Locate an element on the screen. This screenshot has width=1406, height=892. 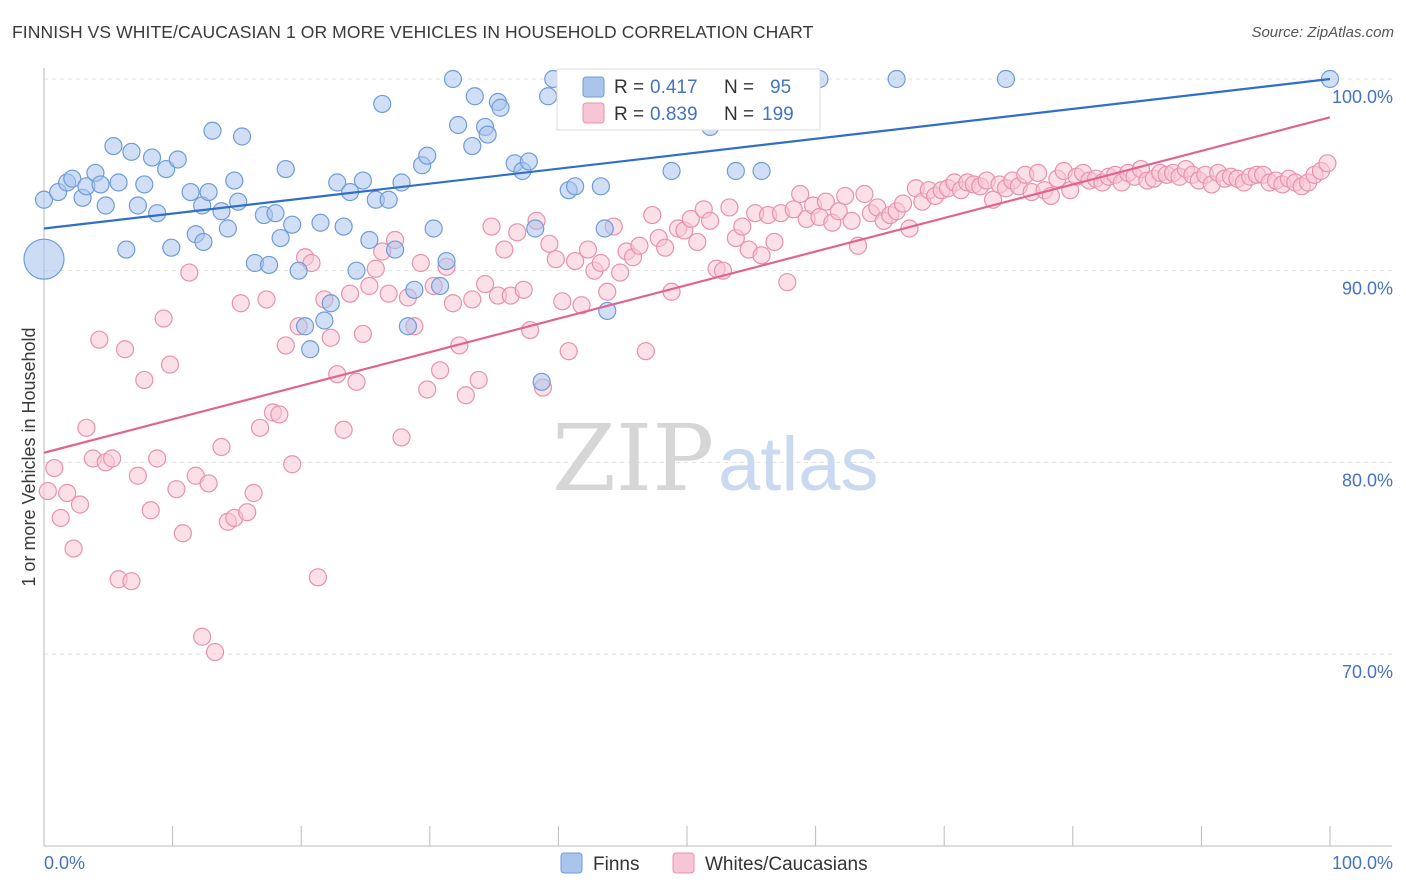
watermark-atlas: atlas is located at coordinates (798, 464).